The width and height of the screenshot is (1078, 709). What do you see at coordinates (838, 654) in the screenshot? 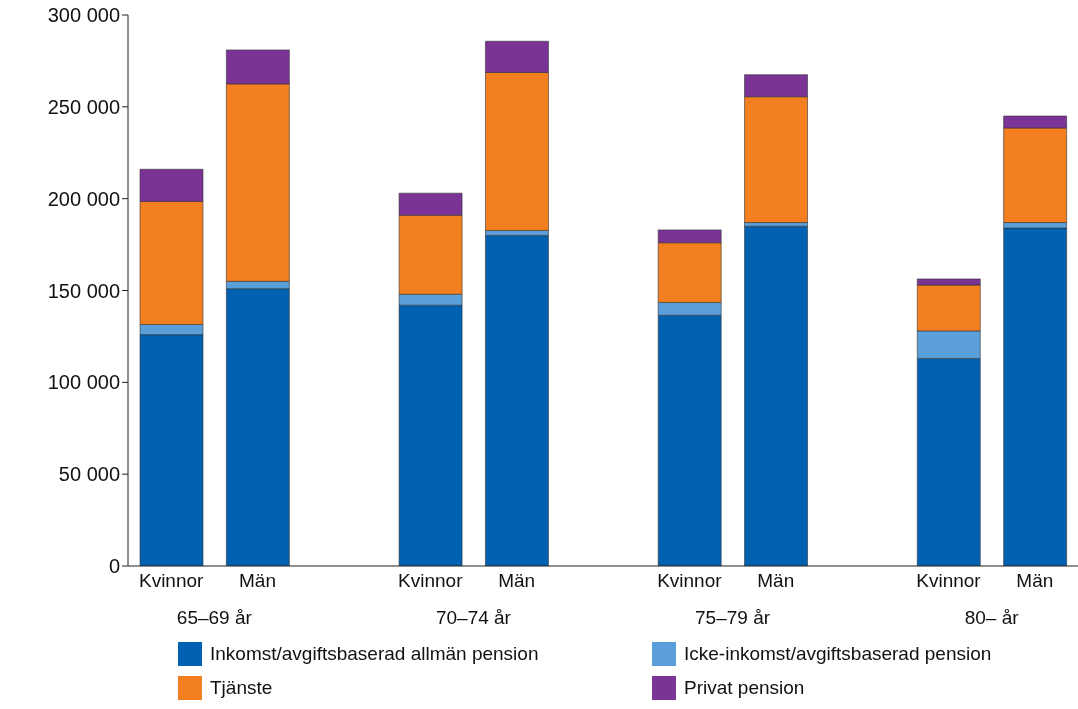
I see `legend-label: Icke-inkomst/avgiftsbaserad pension` at bounding box center [838, 654].